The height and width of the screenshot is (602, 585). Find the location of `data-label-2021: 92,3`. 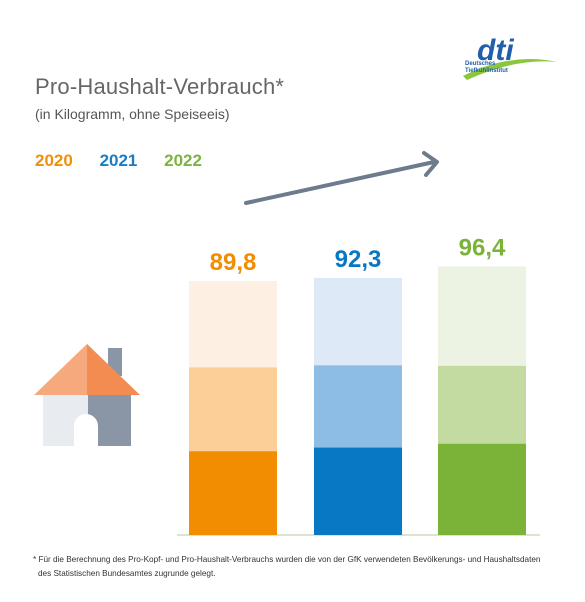

data-label-2021: 92,3 is located at coordinates (358, 259).